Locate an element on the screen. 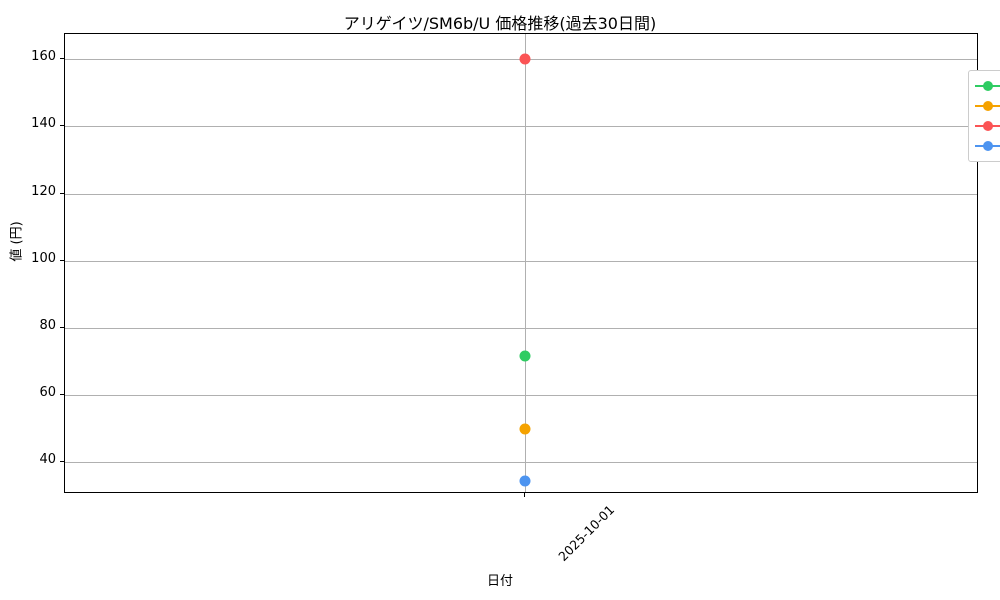 Image resolution: width=1000 pixels, height=600 pixels. gridline-vertical is located at coordinates (525, 263).